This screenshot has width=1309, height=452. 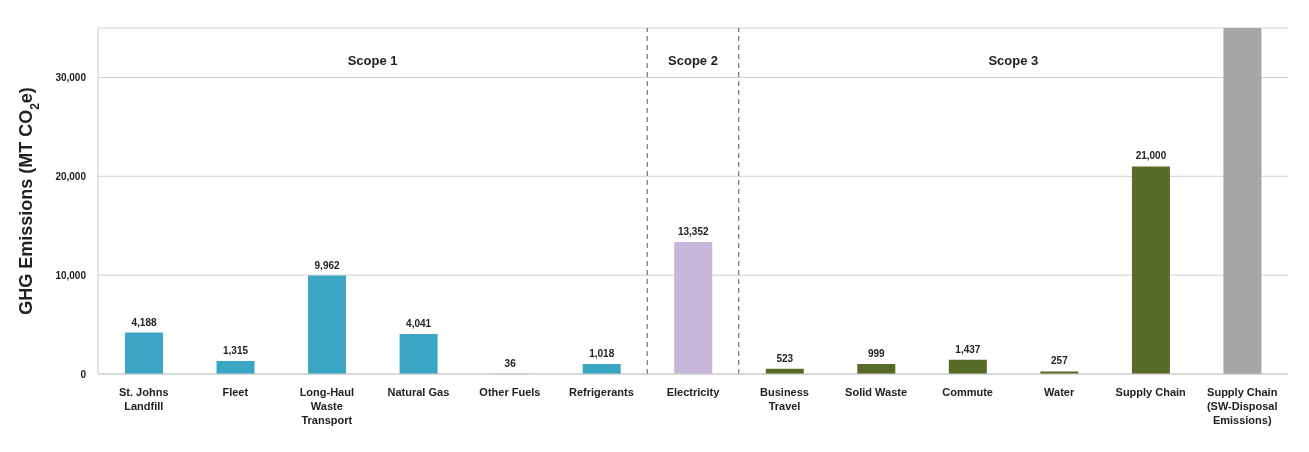 I want to click on x-tick-label: Water, so click(x=1059, y=392).